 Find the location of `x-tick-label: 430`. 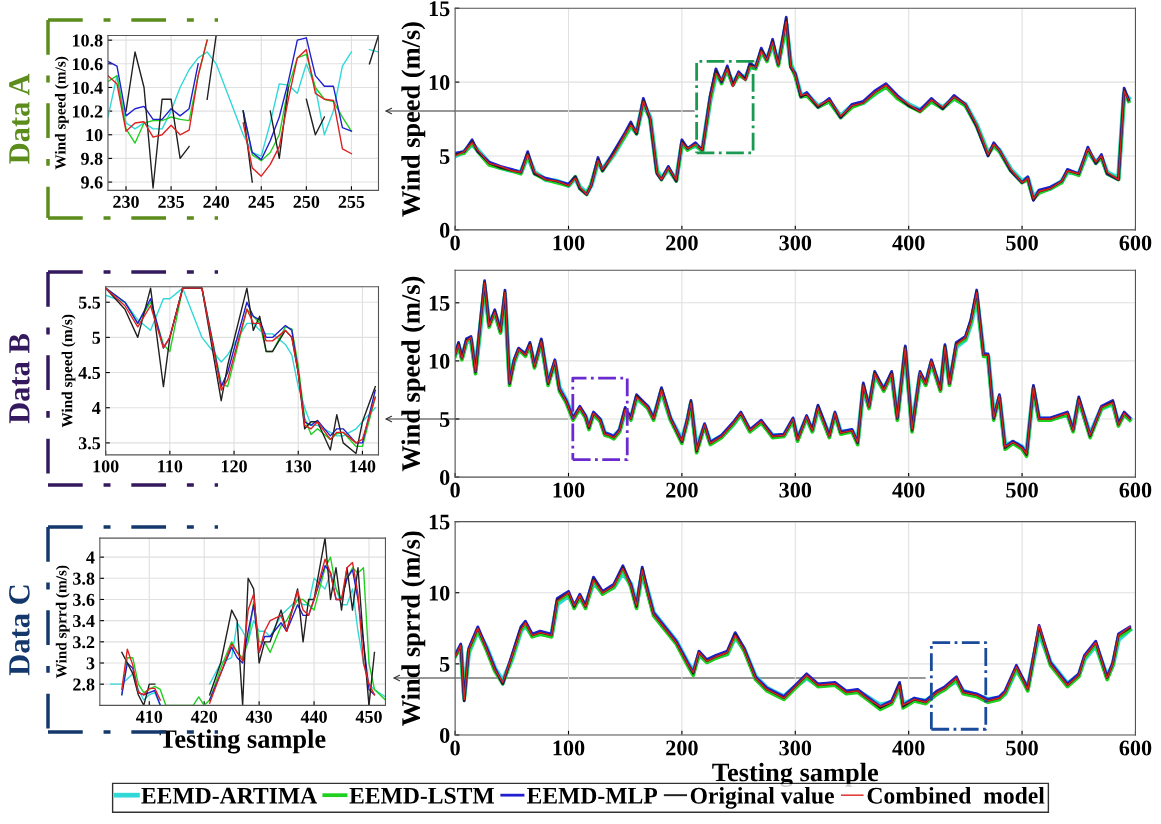

x-tick-label: 430 is located at coordinates (258, 716).